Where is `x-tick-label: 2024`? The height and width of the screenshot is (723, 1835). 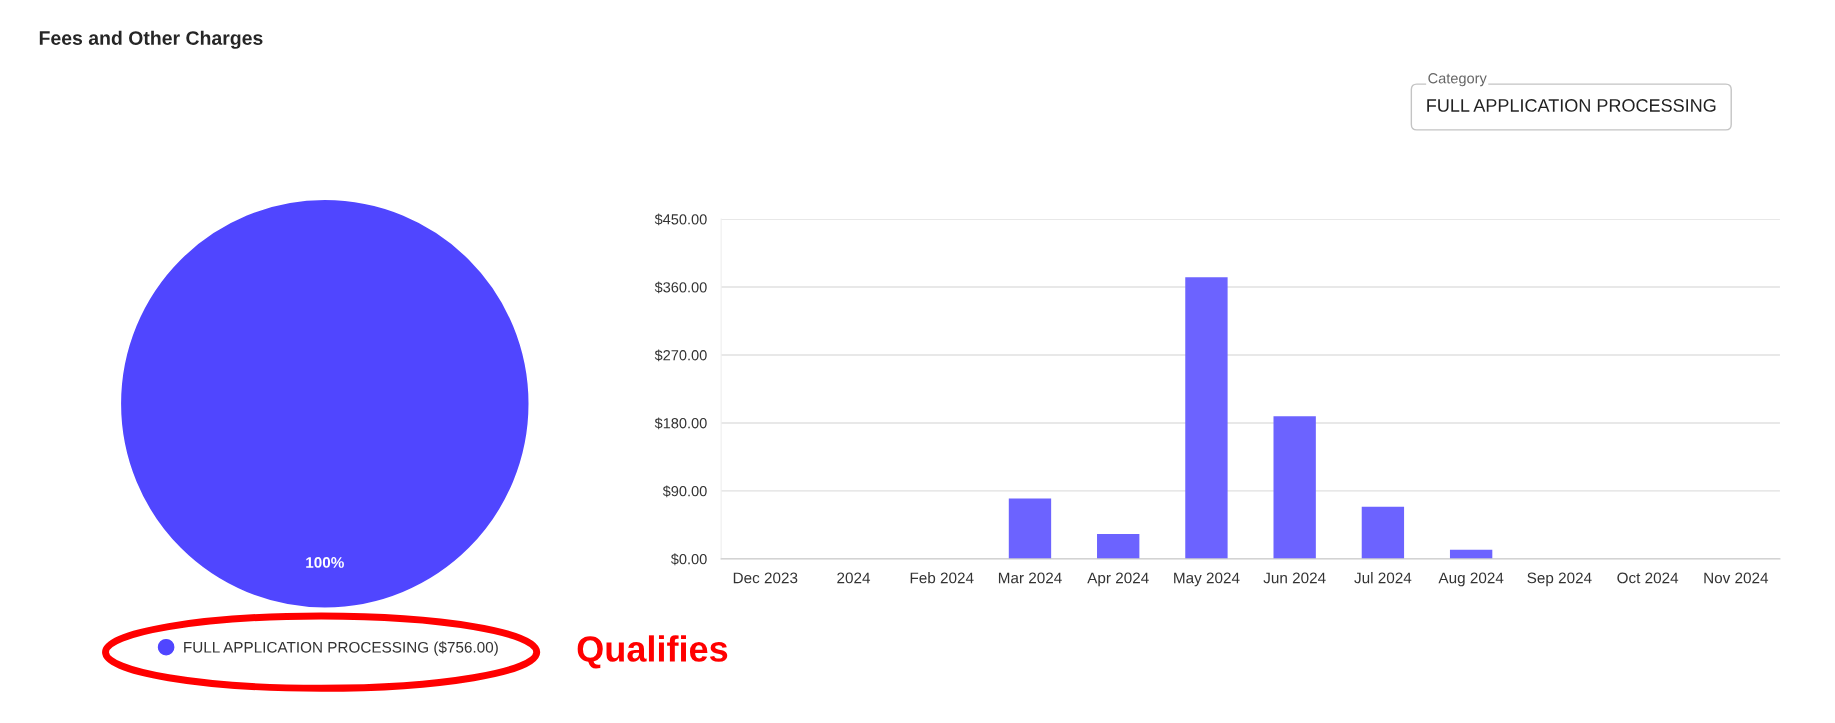
x-tick-label: 2024 is located at coordinates (854, 578).